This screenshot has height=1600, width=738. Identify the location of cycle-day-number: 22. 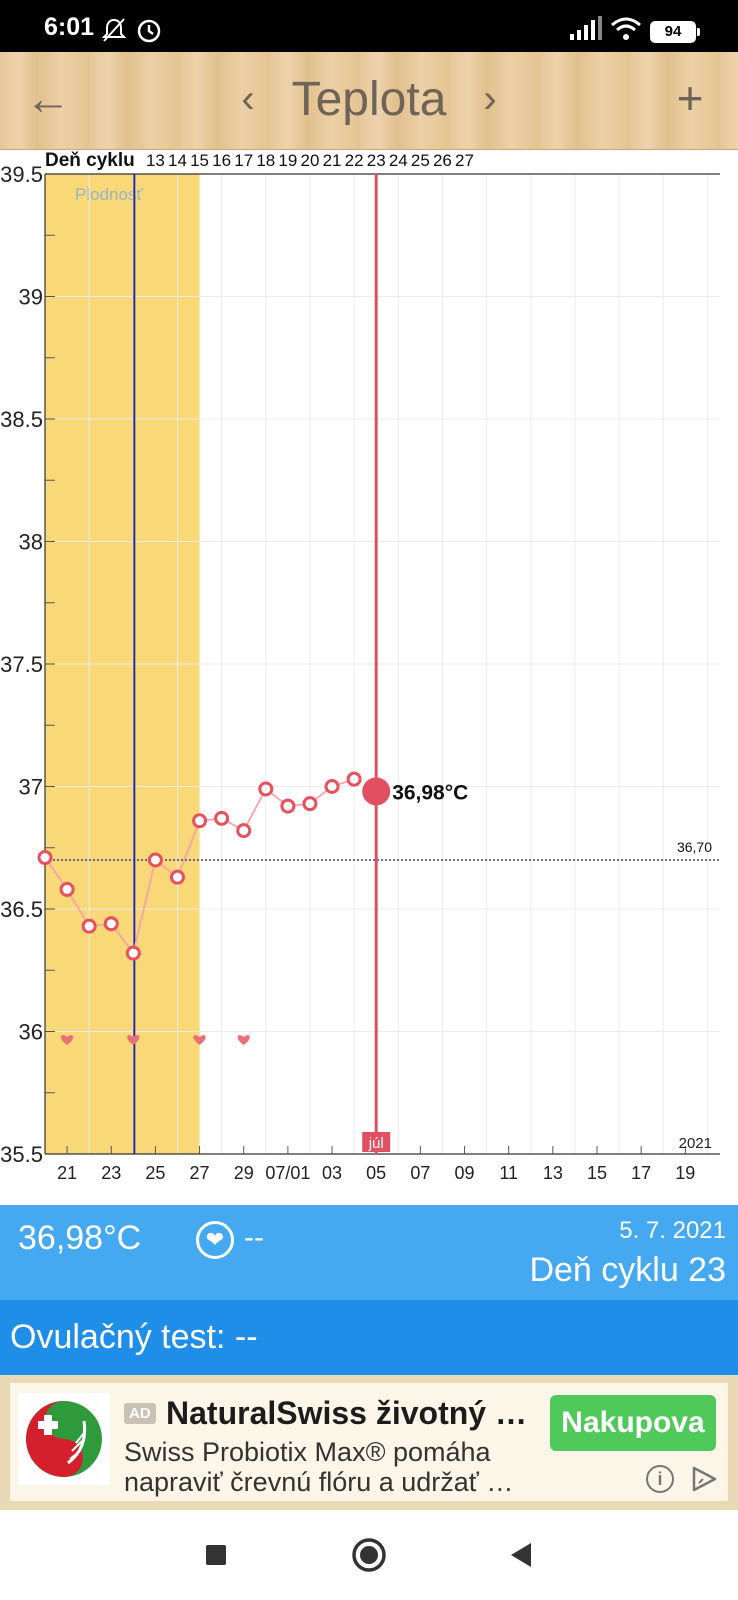
(354, 160).